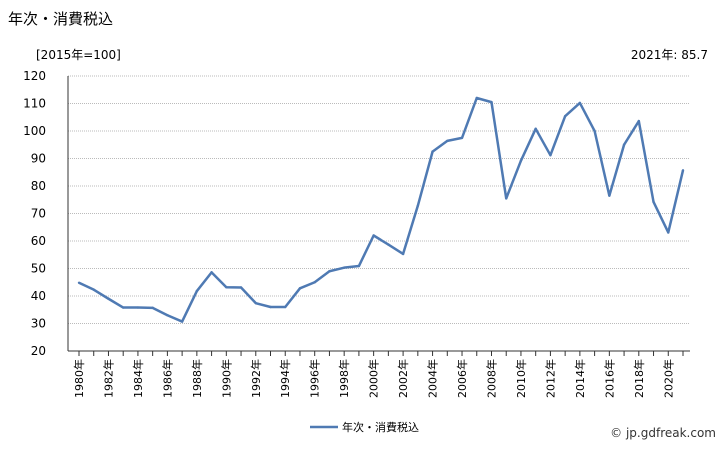  Describe the element at coordinates (550, 378) in the screenshot. I see `x-tick-label: 2012年` at that location.